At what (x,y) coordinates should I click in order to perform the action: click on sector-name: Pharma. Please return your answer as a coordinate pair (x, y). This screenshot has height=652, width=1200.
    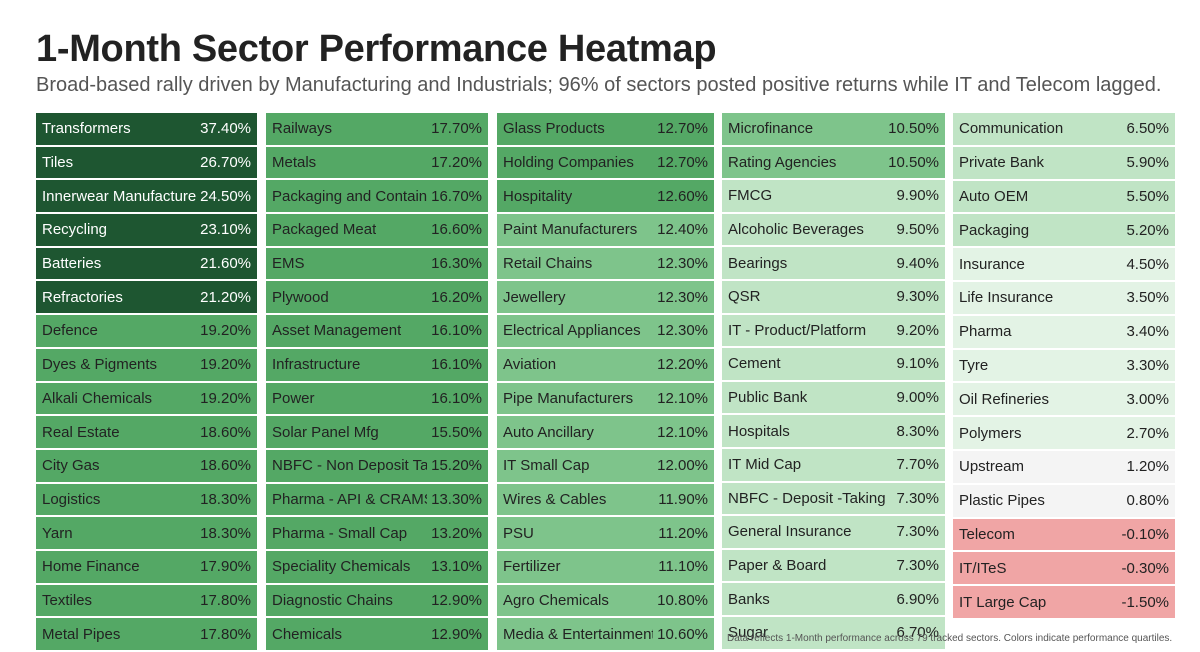
    Looking at the image, I should click on (985, 332).